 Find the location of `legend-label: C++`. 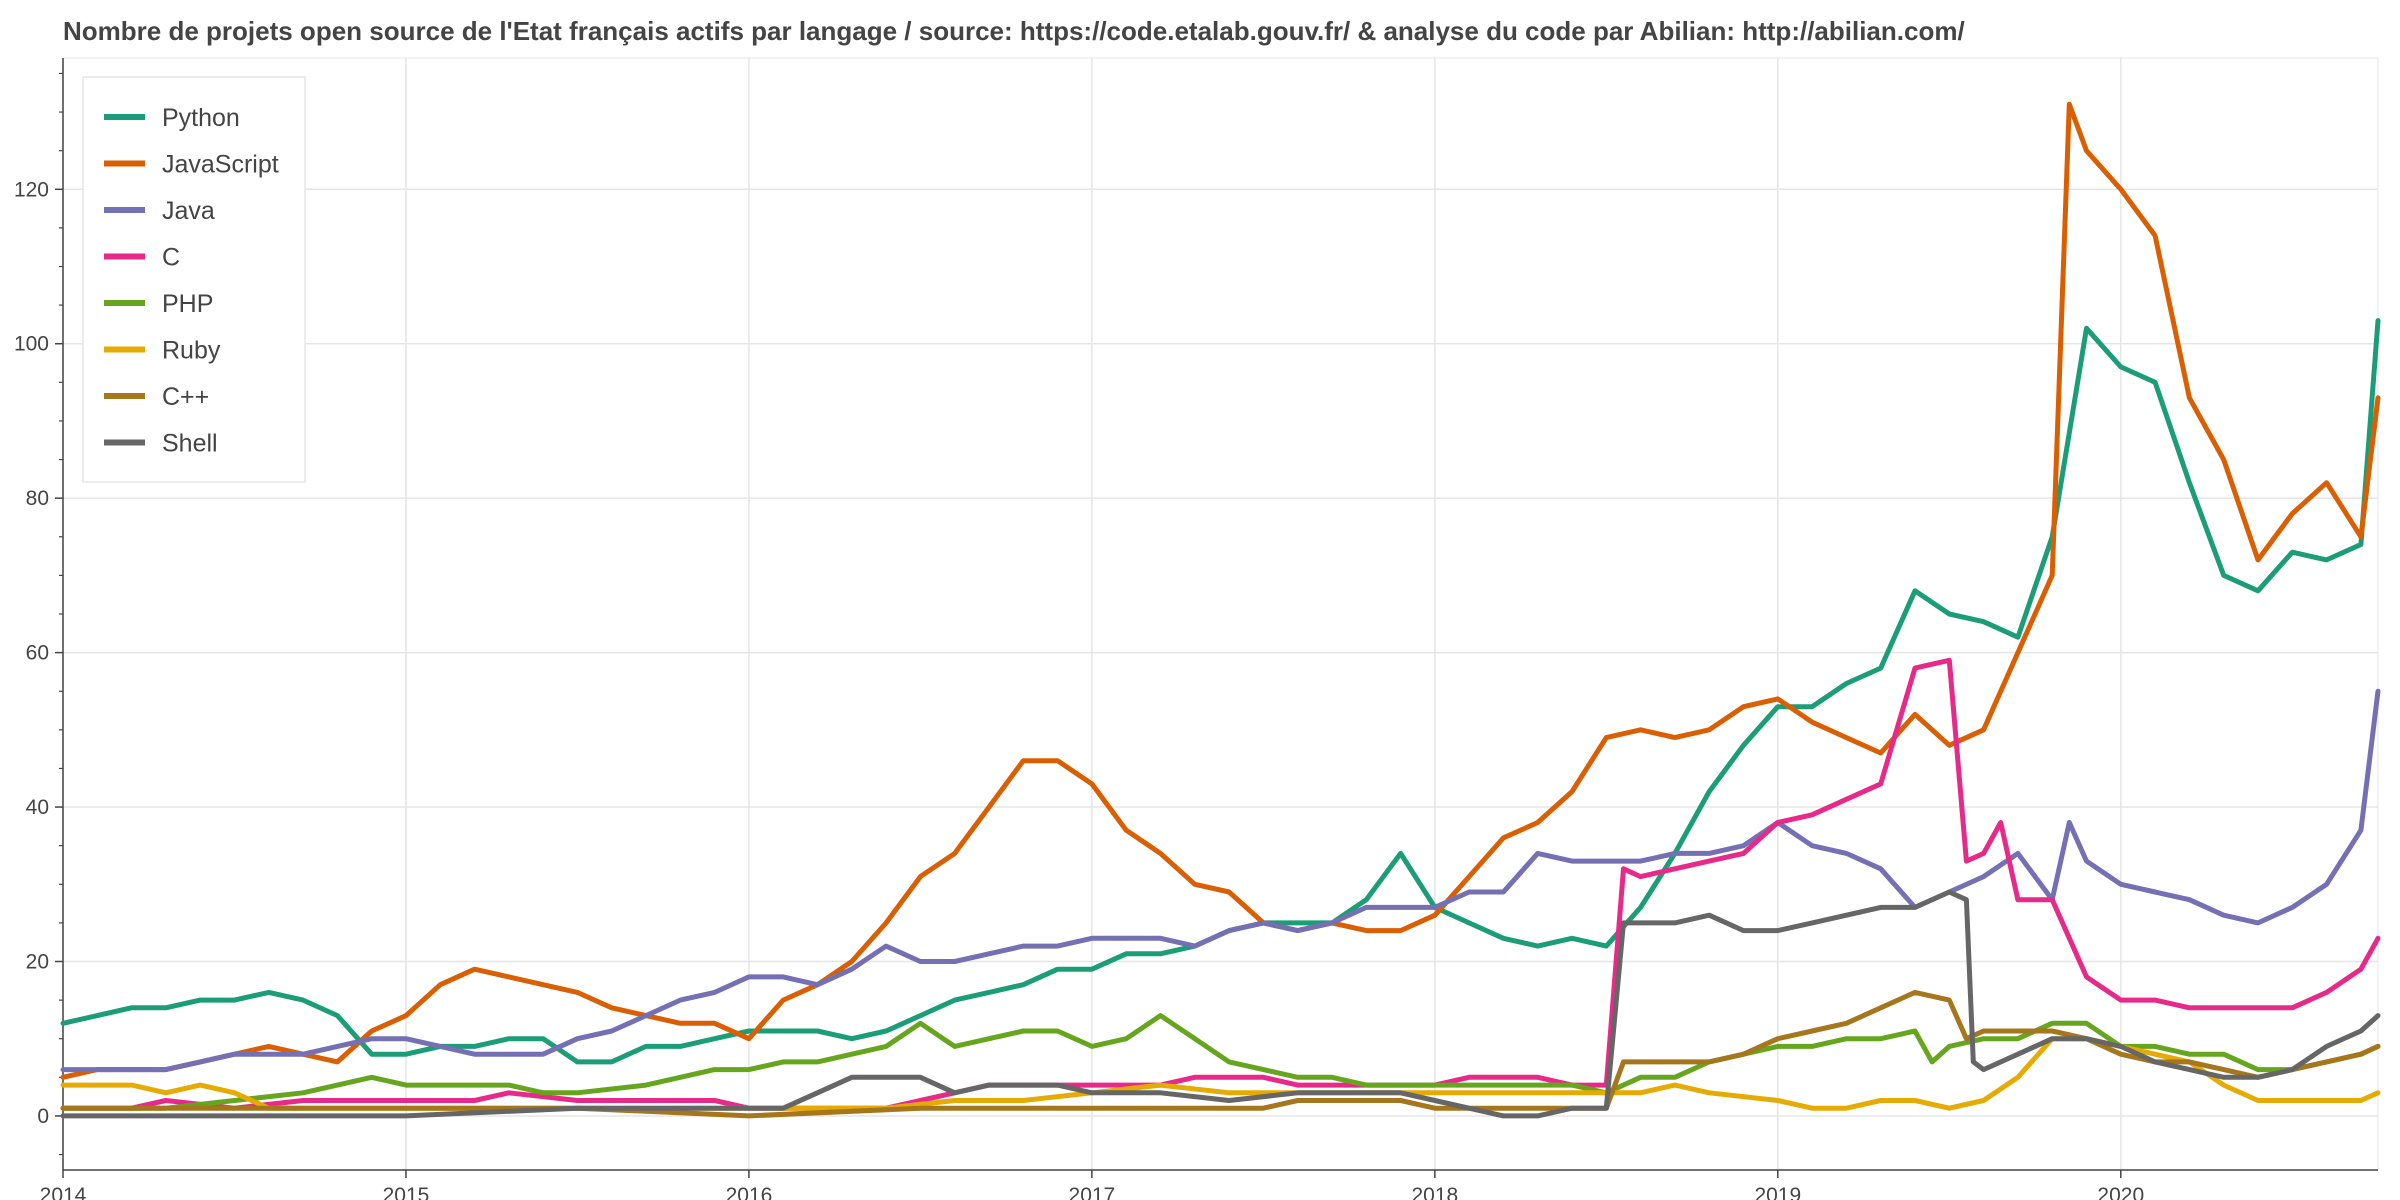

legend-label: C++ is located at coordinates (185, 397).